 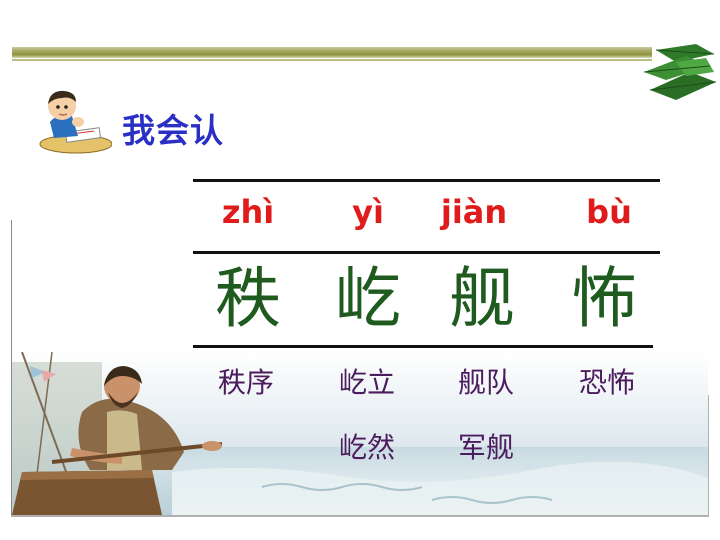 I want to click on table-rule-middle, so click(x=426, y=252).